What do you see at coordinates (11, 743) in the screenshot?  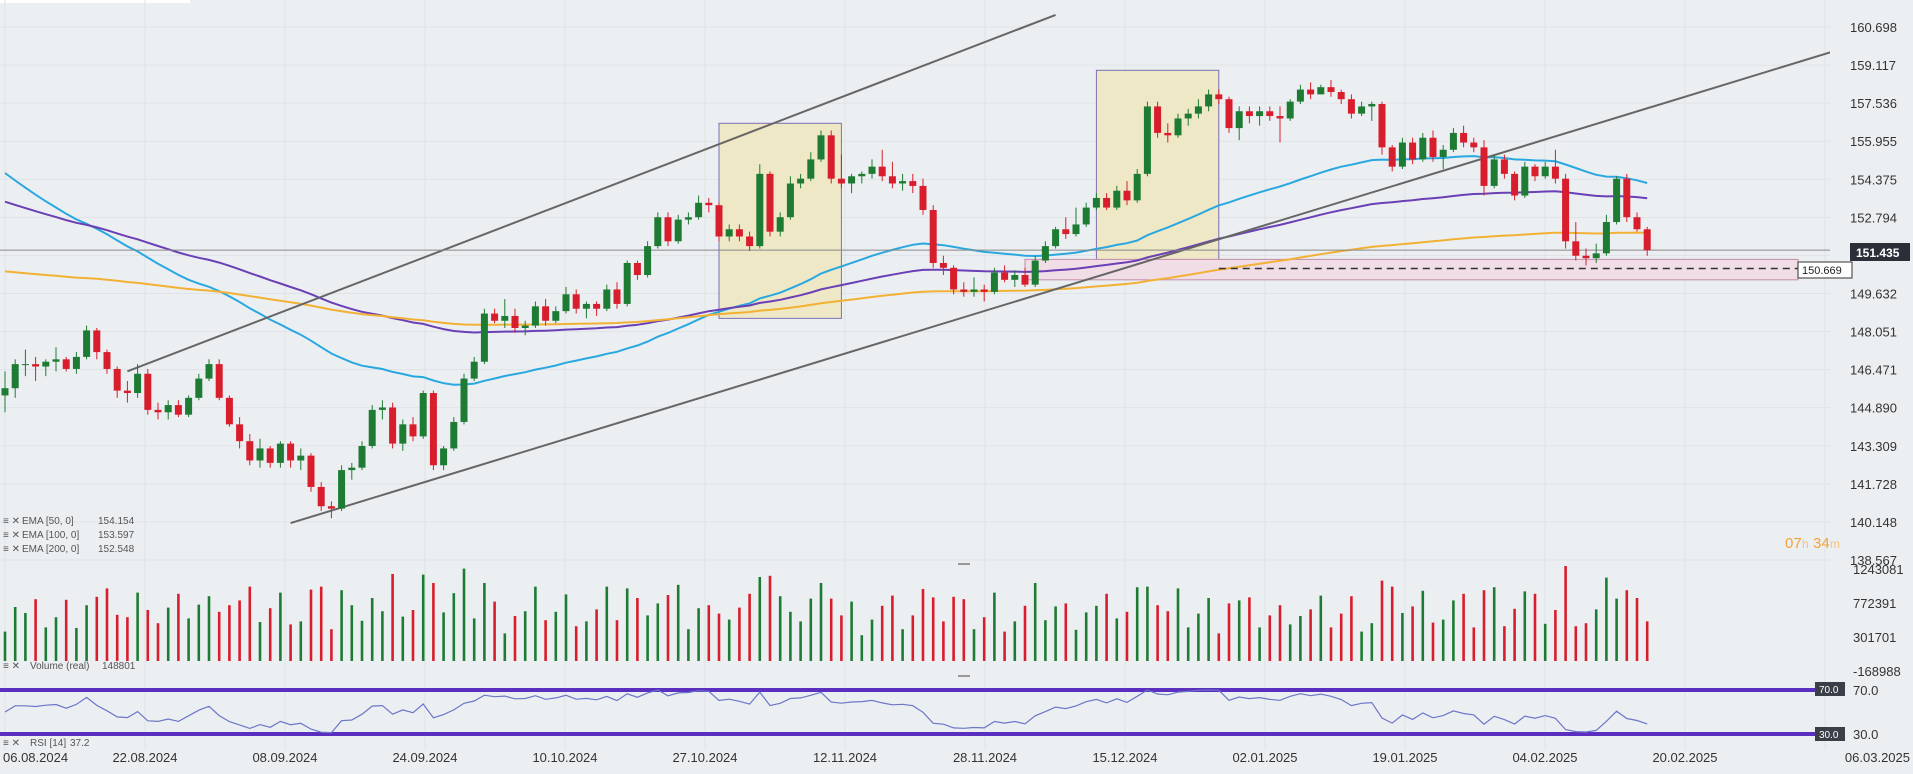 I see `rsi-settings-icon: ≡ ✕` at bounding box center [11, 743].